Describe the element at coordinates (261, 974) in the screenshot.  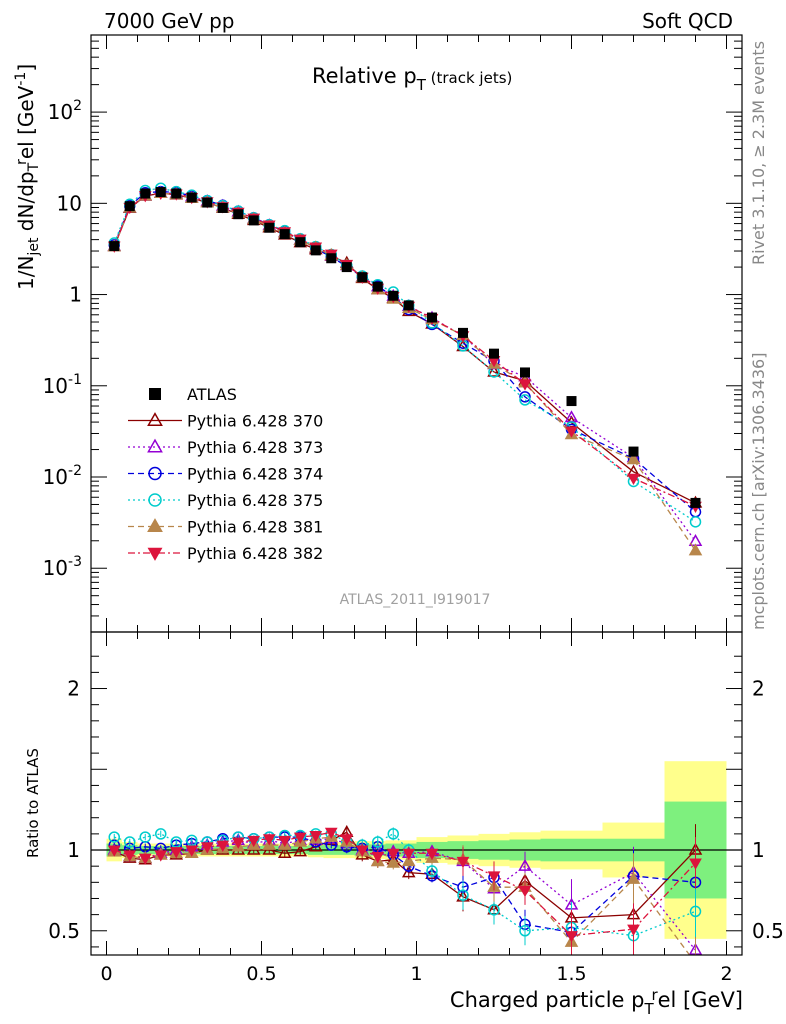
I see `x-tick-label: 0.5` at that location.